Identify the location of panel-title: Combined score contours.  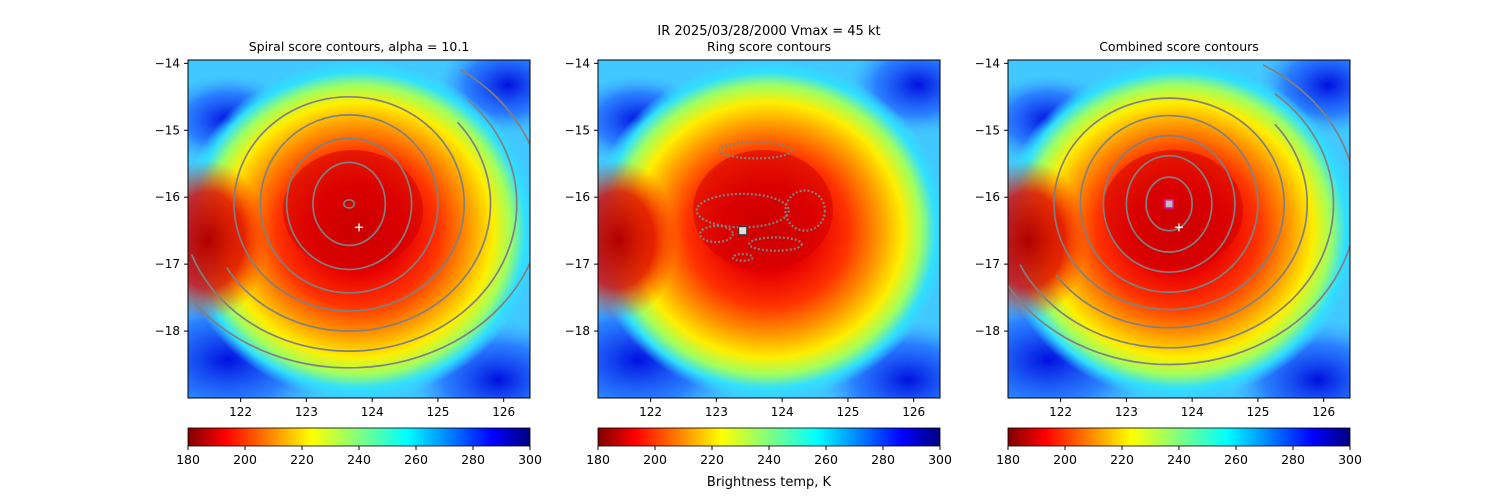
(1179, 46).